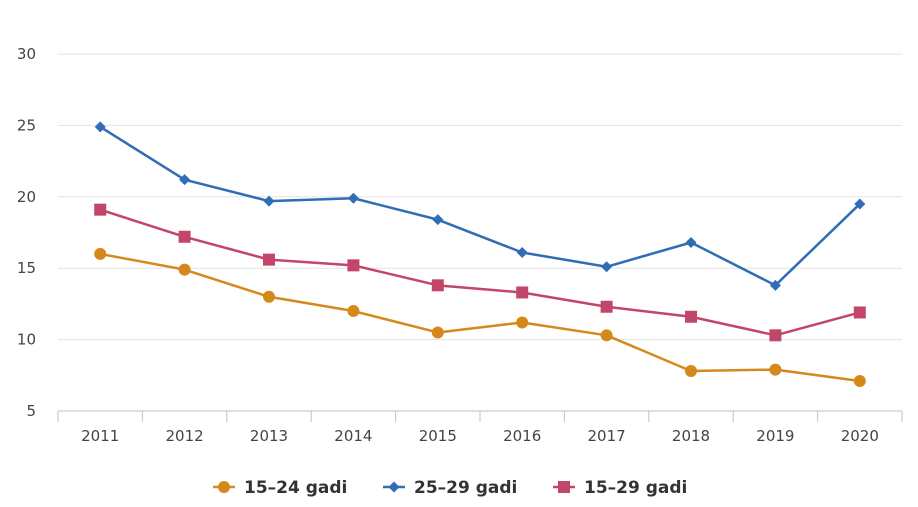 This screenshot has height=507, width=918. Describe the element at coordinates (860, 436) in the screenshot. I see `x-tick-label: 2020` at that location.